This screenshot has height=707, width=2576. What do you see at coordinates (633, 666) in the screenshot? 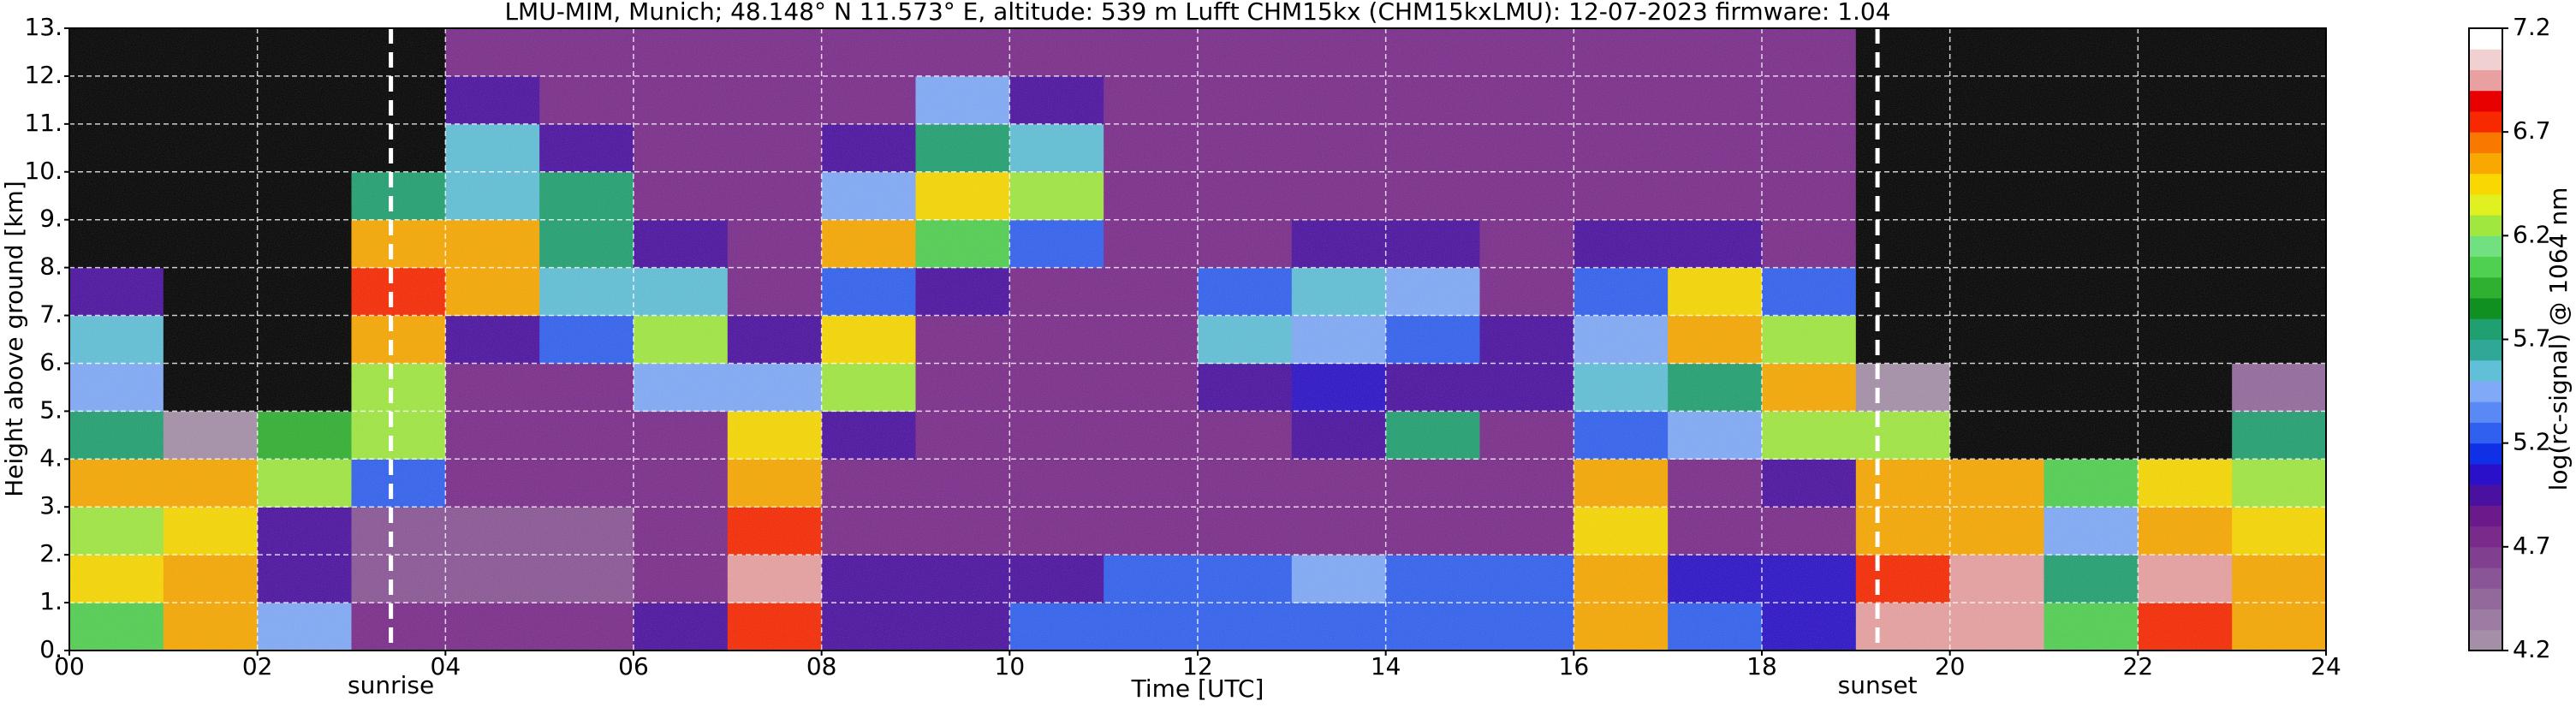
I see `x-tick-label: 06` at bounding box center [633, 666].